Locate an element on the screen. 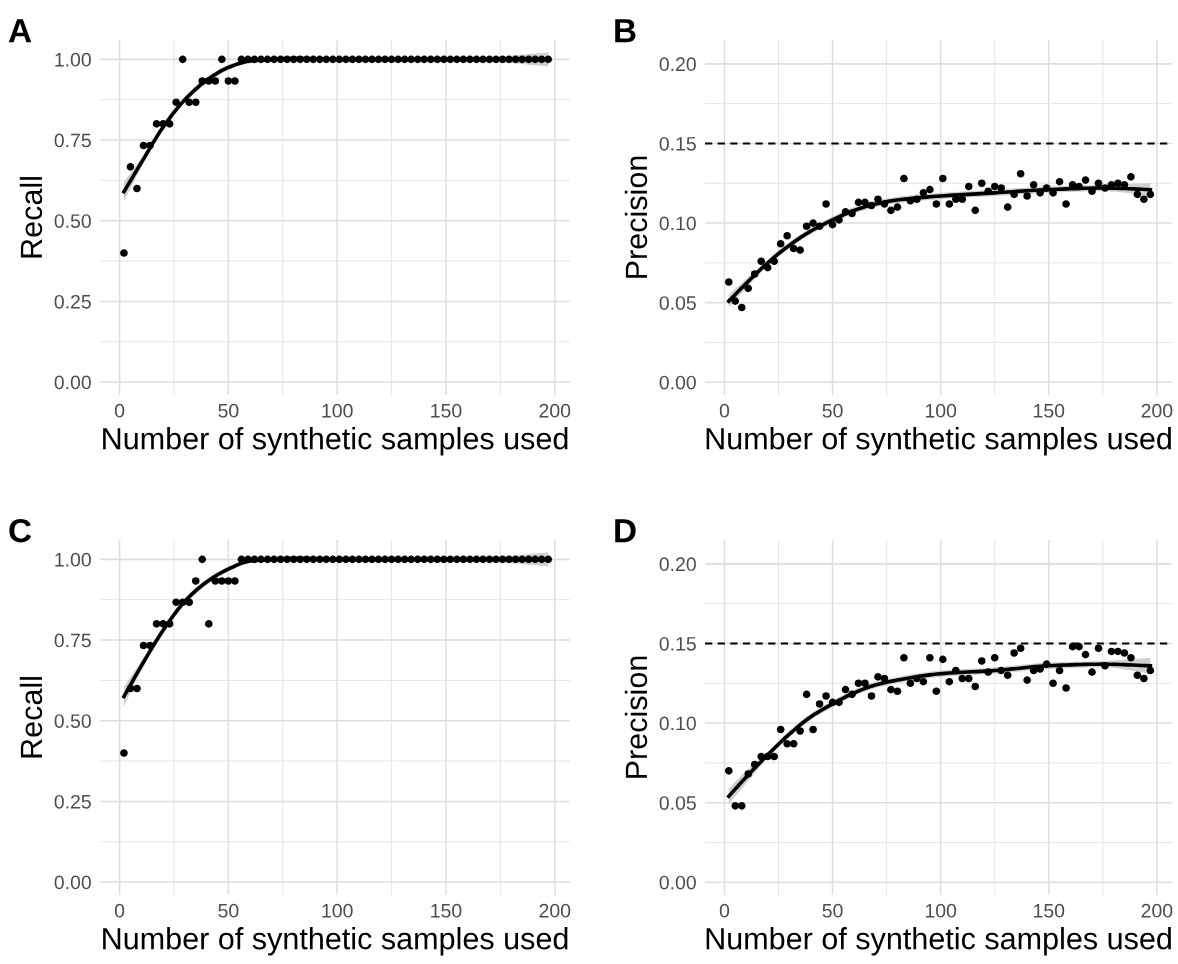 The height and width of the screenshot is (964, 1178). chart-title: B is located at coordinates (625, 31).